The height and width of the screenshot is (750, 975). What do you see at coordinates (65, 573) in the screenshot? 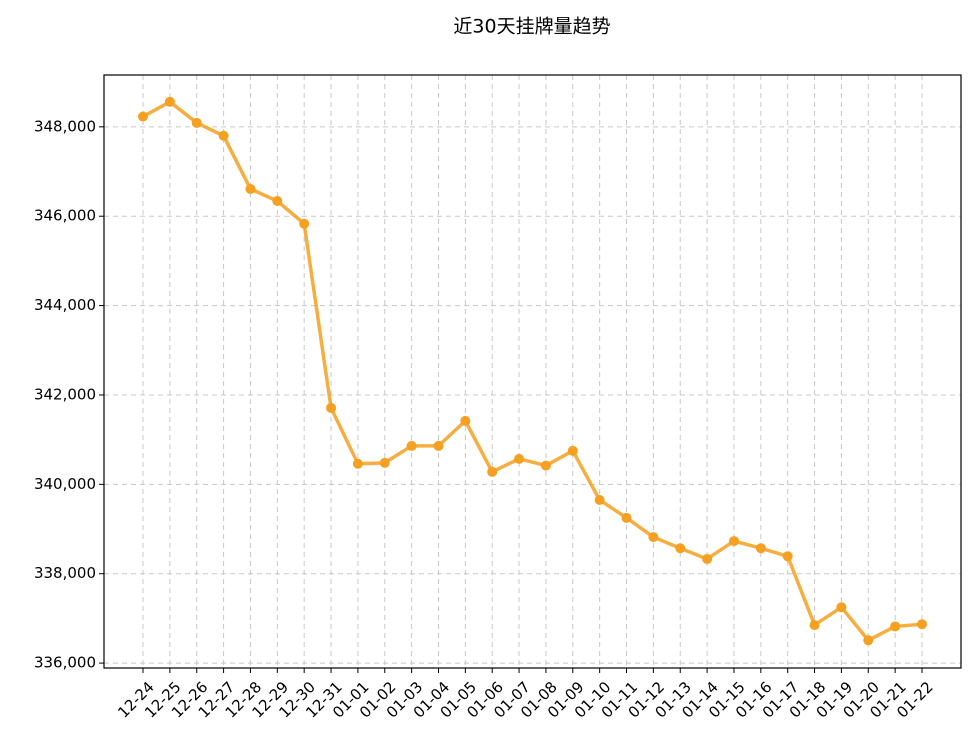
I see `y-tick-label: 338,000` at bounding box center [65, 573].